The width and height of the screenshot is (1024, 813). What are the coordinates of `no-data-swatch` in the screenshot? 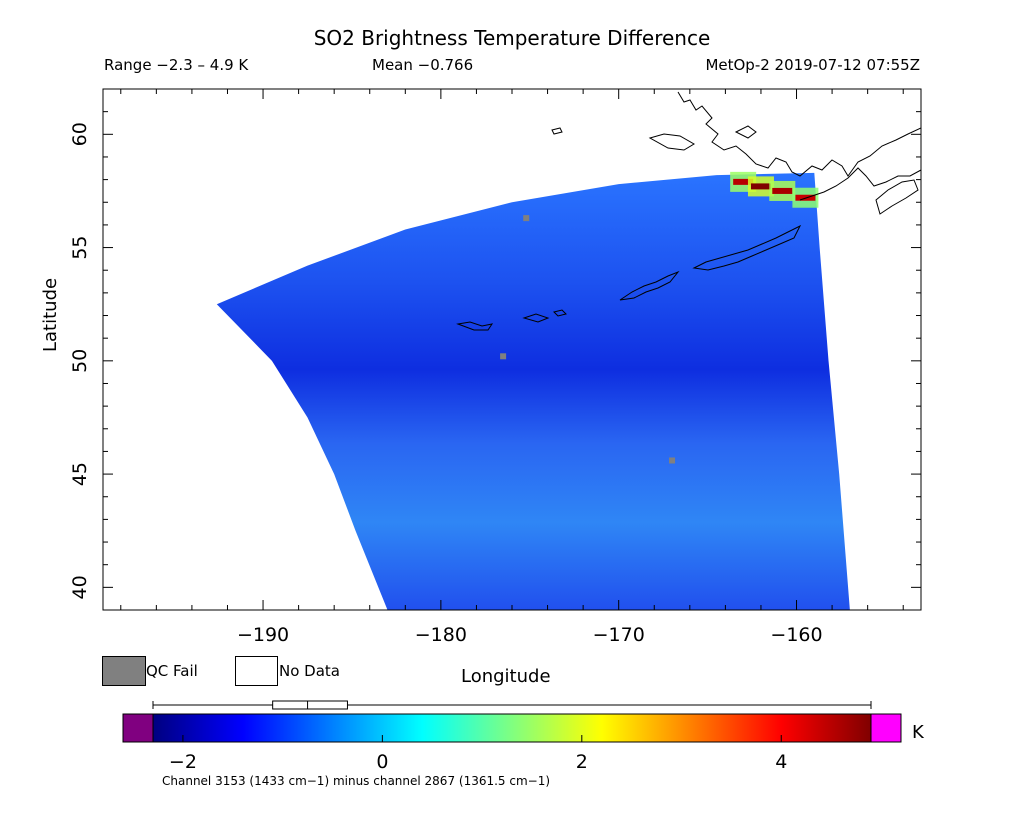 It's located at (256, 671).